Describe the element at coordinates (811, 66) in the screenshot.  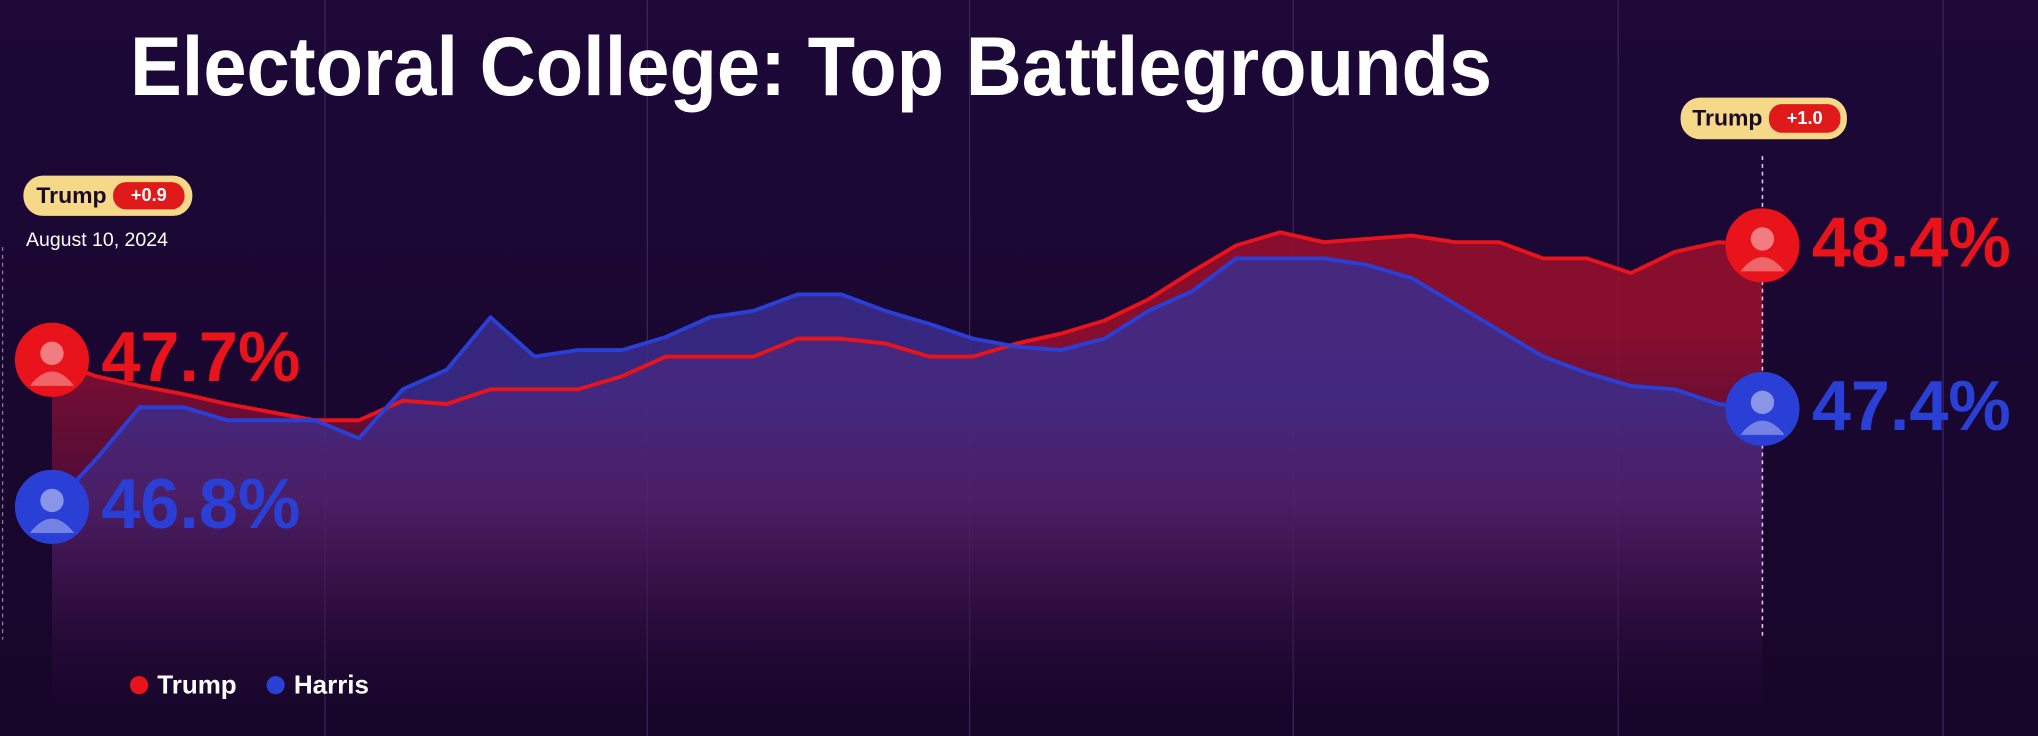
I see `chart-title: Electoral College: Top Battlegrounds` at that location.